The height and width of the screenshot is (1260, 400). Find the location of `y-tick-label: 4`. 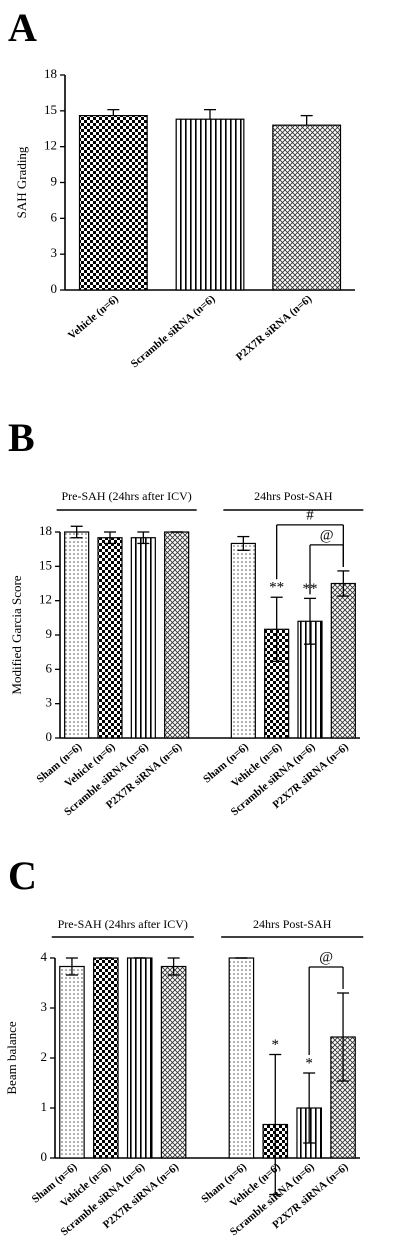

y-tick-label: 4 is located at coordinates (44, 956).